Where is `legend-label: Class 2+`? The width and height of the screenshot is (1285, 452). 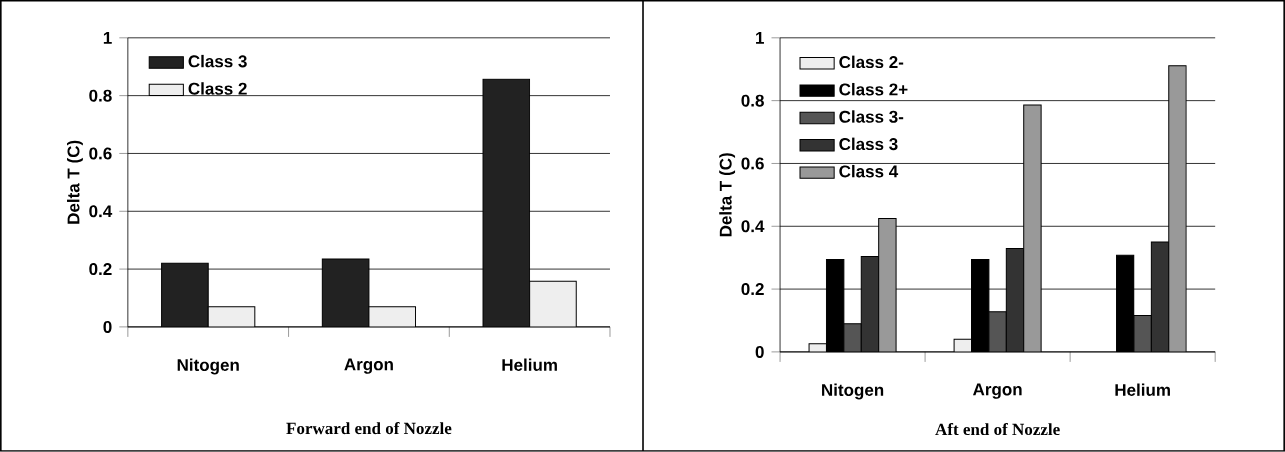 legend-label: Class 2+ is located at coordinates (873, 89).